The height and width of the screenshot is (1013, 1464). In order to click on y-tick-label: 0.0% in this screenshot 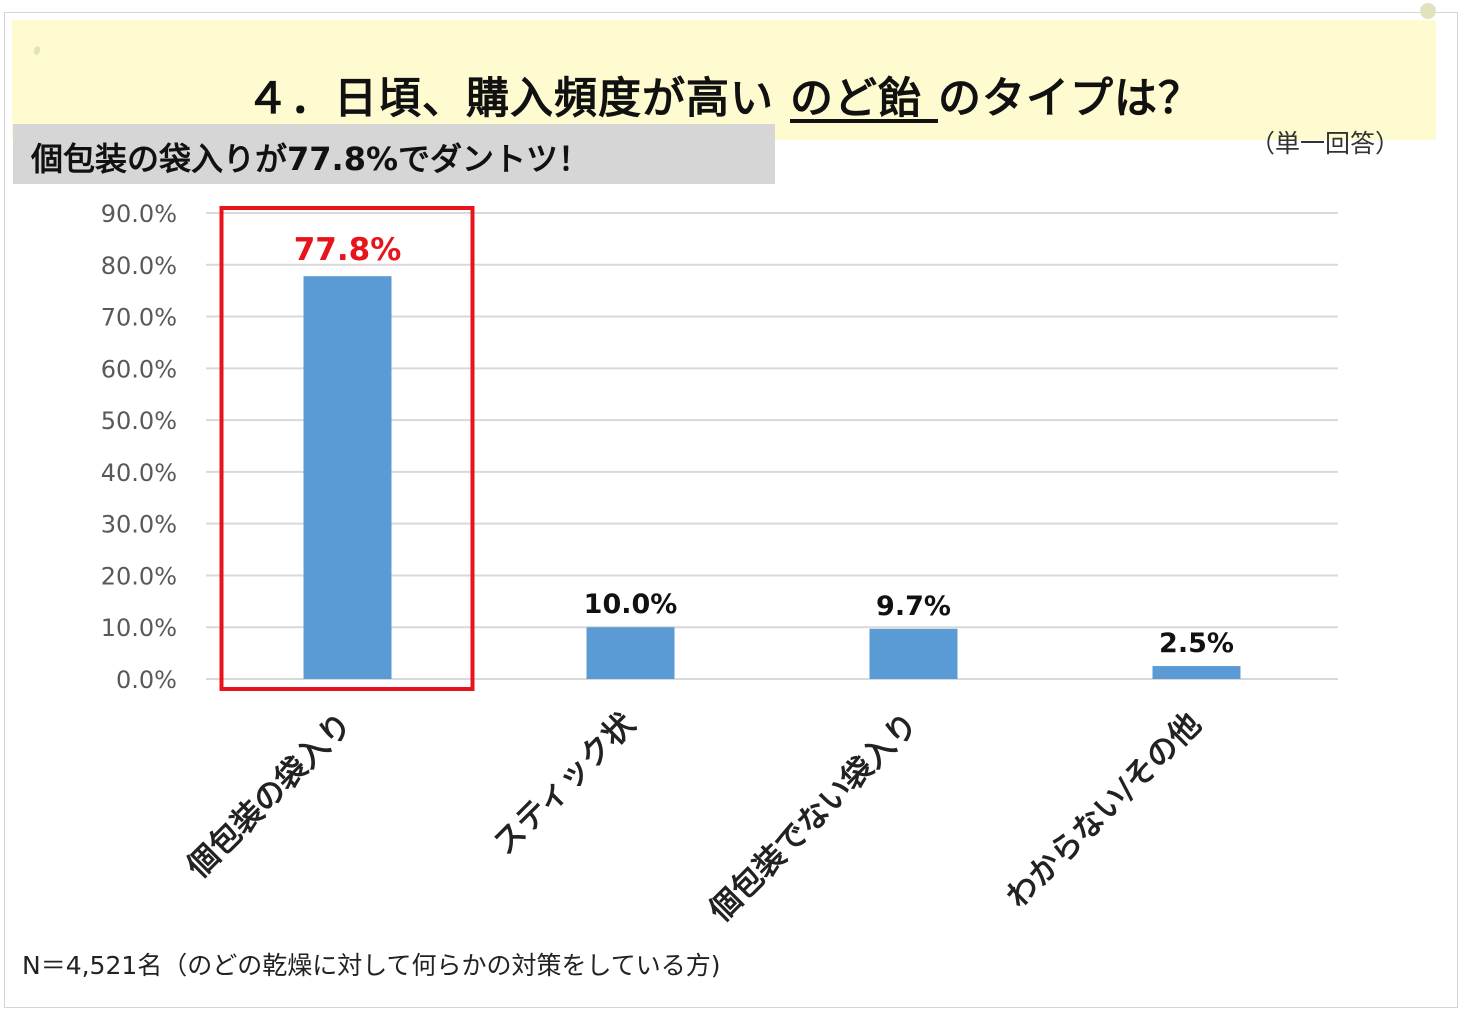, I will do `click(146, 680)`.